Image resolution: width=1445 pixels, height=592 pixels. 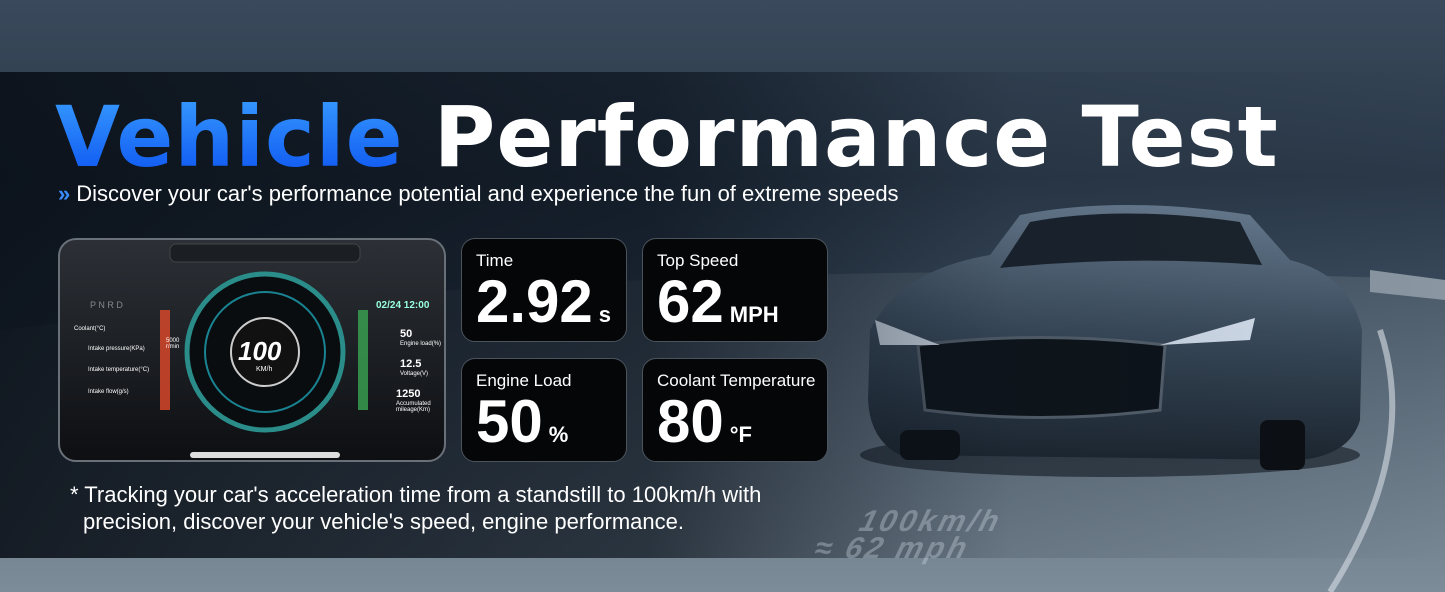 I want to click on chevron-icon: », so click(x=64, y=193).